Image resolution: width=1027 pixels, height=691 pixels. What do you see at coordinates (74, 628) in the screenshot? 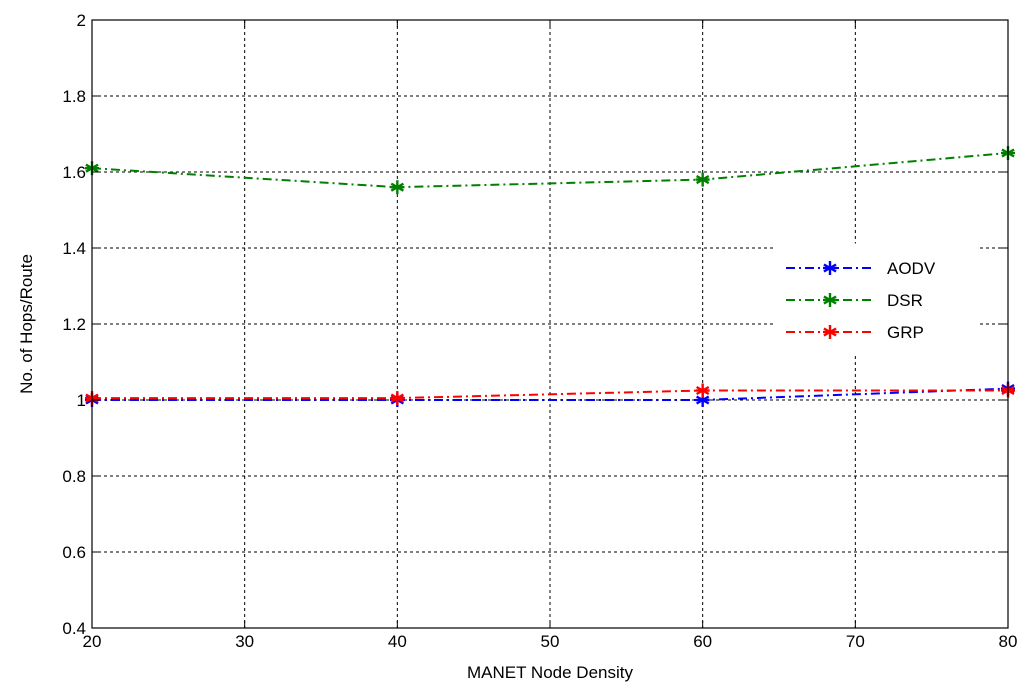
I see `y-tick-label: 0.4` at bounding box center [74, 628].